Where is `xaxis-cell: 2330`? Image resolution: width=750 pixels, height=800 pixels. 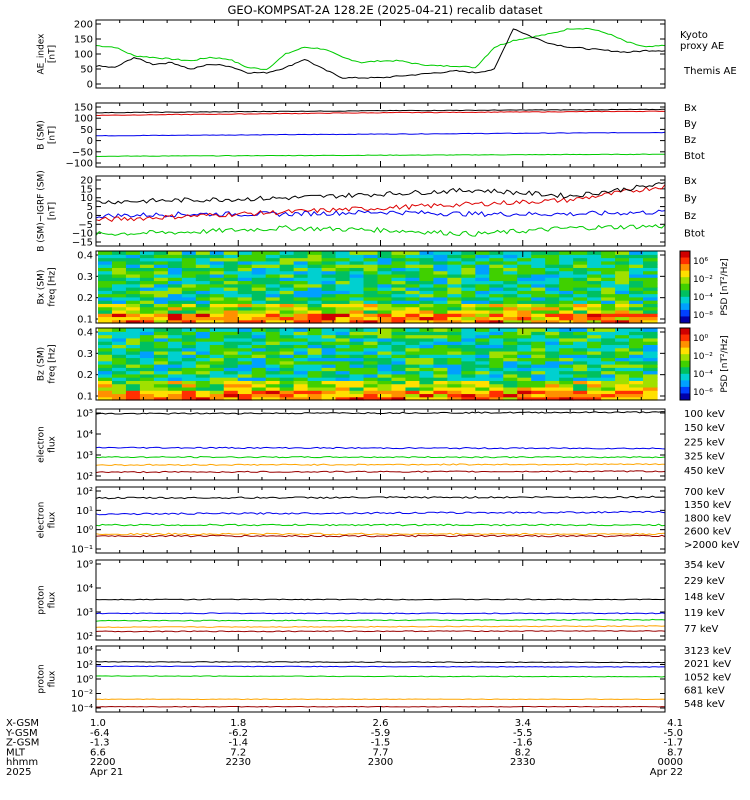
xaxis-cell: 2330 is located at coordinates (522, 762).